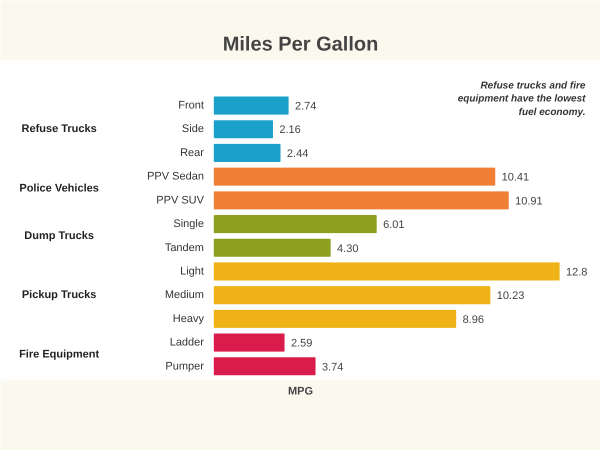 The height and width of the screenshot is (450, 600). I want to click on y-tick-label: Front, so click(191, 106).